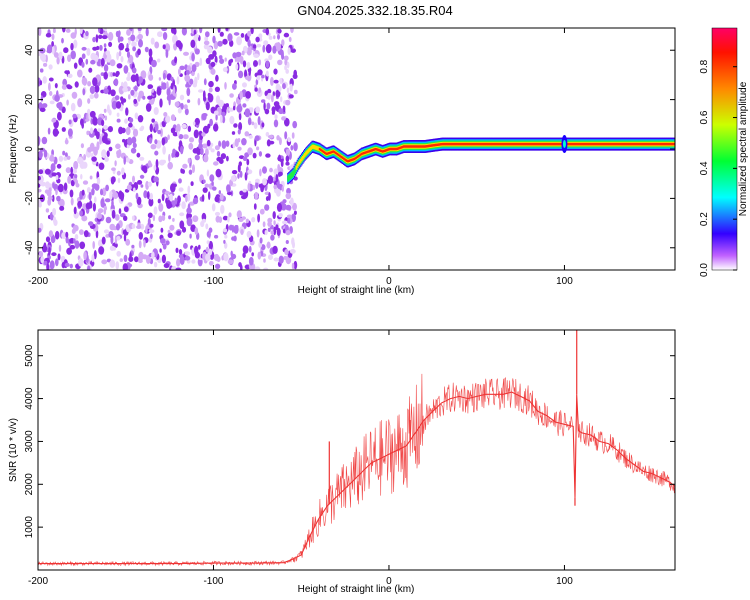 Image resolution: width=750 pixels, height=600 pixels. Describe the element at coordinates (564, 581) in the screenshot. I see `snr-xtick-label: 100` at that location.